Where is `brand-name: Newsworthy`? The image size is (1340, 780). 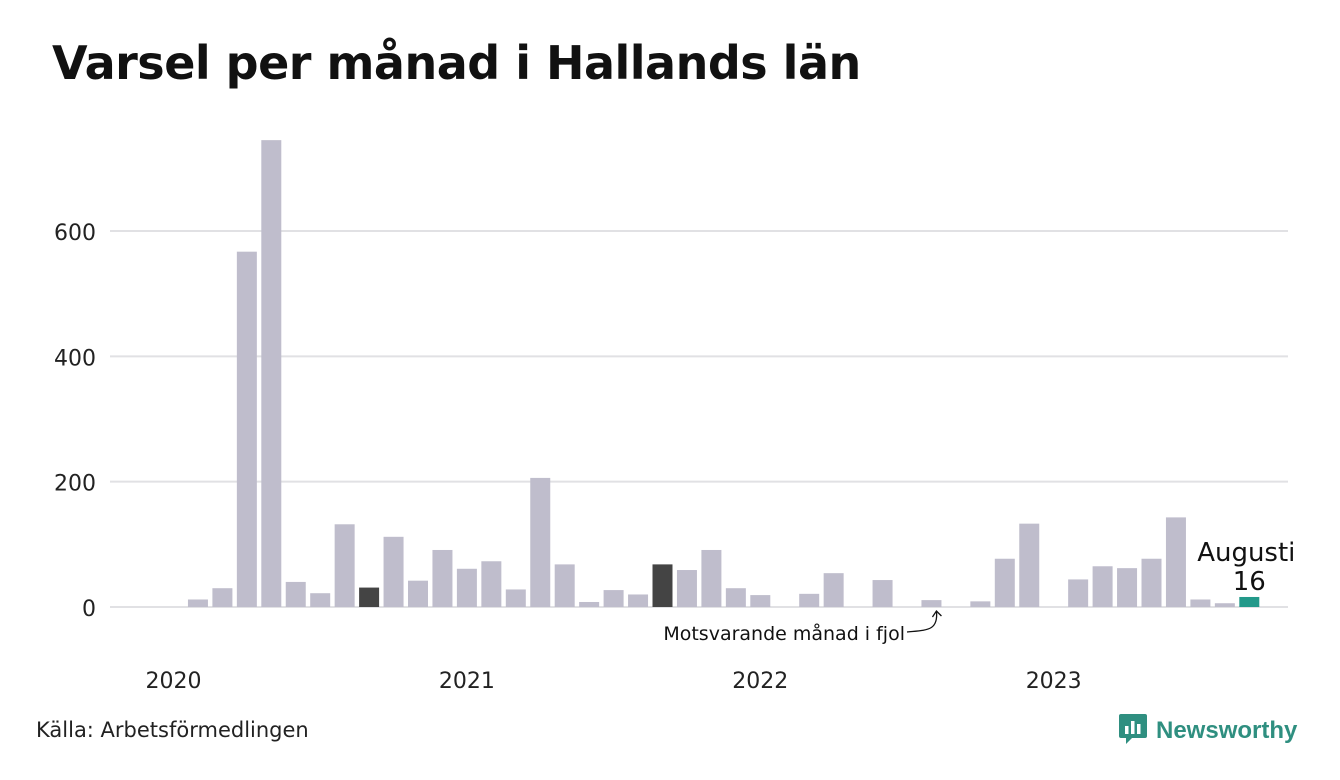
brand-name: Newsworthy is located at coordinates (1227, 730).